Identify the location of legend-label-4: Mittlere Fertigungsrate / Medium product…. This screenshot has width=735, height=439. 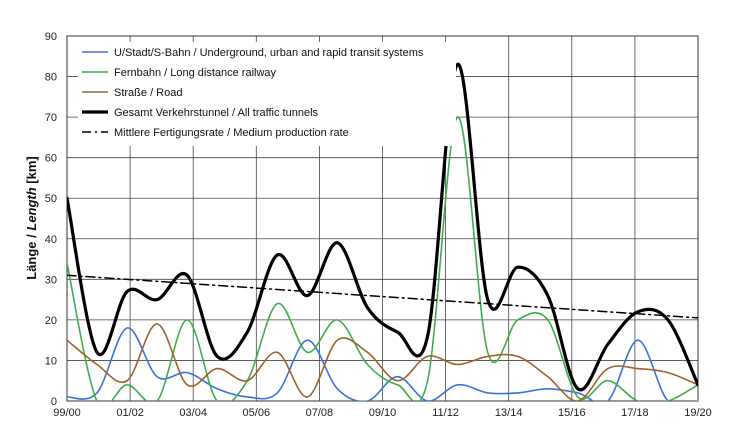
(231, 133).